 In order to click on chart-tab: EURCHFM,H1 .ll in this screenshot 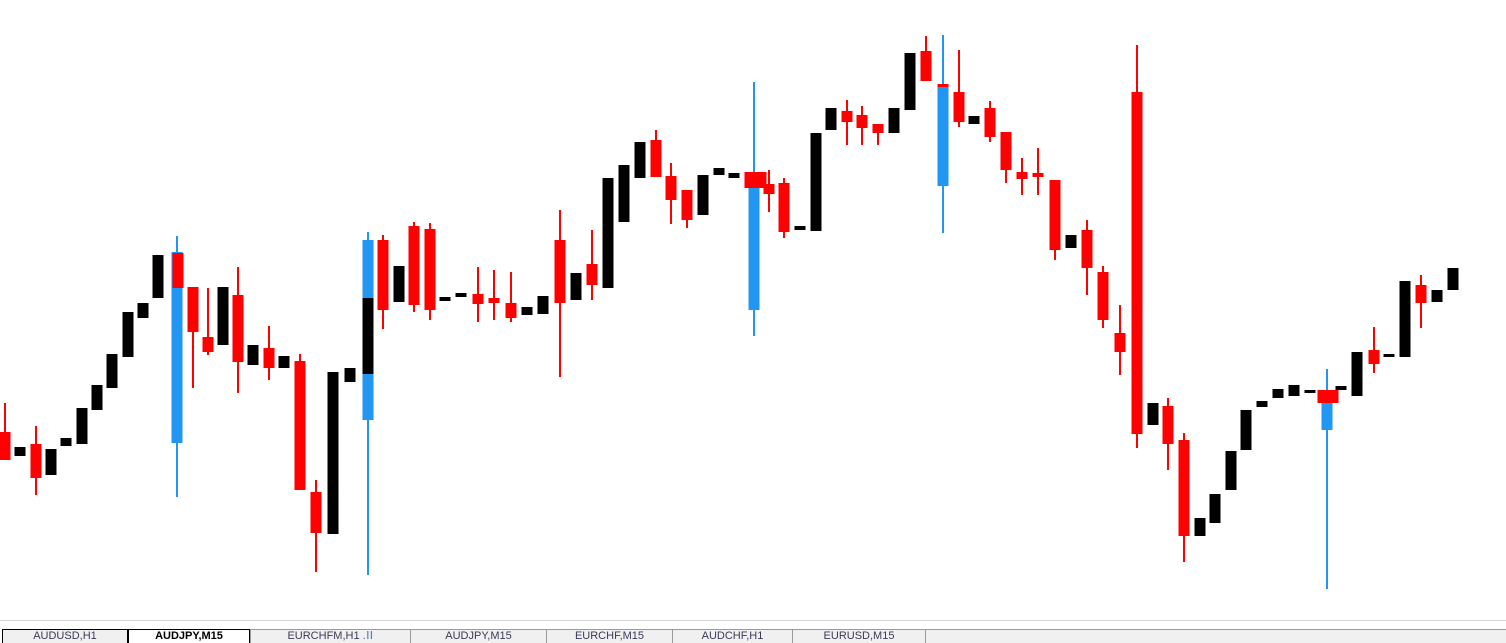, I will do `click(330, 636)`.